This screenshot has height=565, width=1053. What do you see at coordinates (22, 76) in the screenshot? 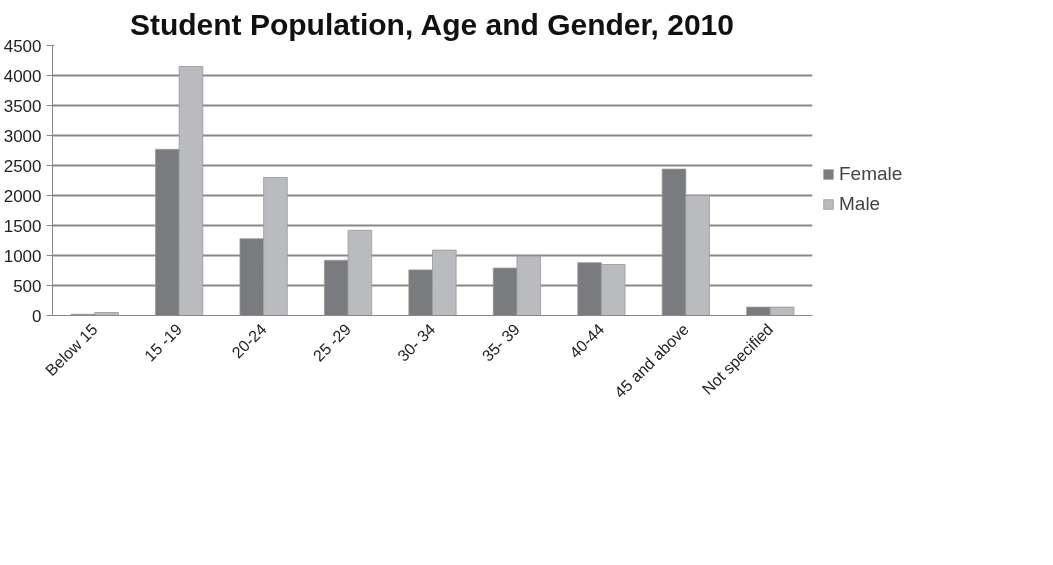
I see `y-tick-label: 4000` at bounding box center [22, 76].